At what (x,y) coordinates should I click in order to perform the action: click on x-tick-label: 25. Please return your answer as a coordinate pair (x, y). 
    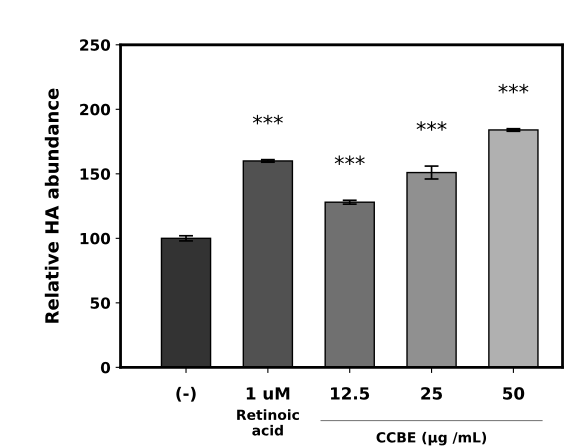
    Looking at the image, I should click on (431, 393).